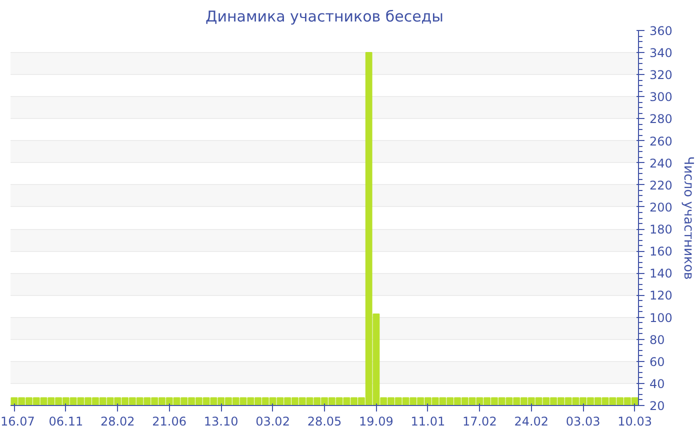  I want to click on x-tick-label: 21.06, so click(169, 421).